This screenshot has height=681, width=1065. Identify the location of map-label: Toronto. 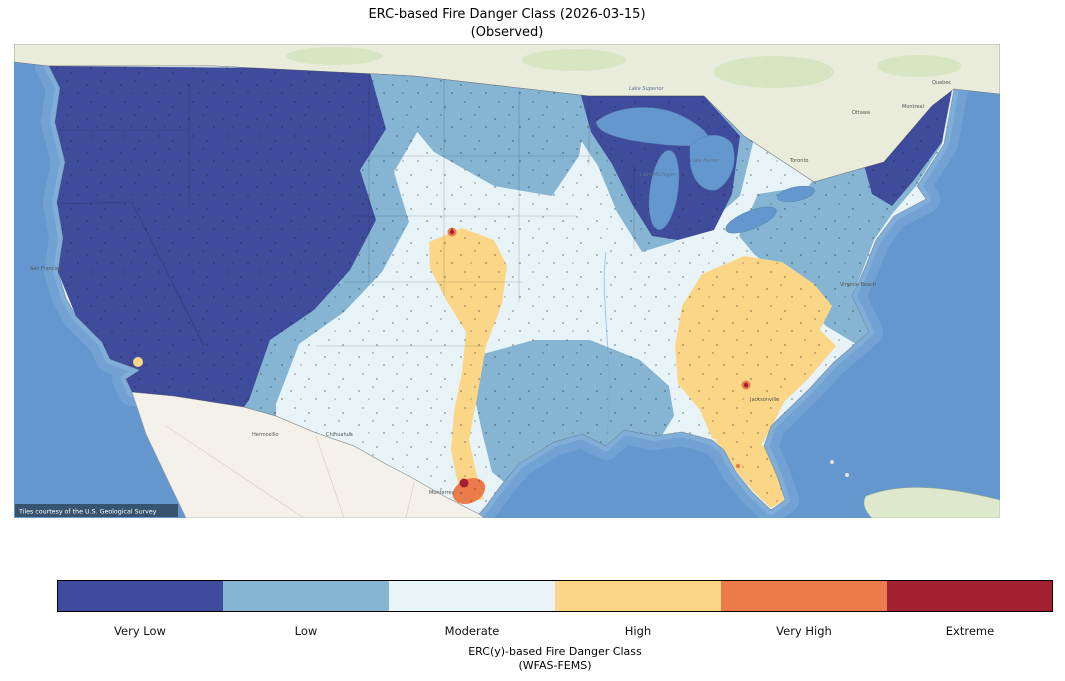
(798, 161).